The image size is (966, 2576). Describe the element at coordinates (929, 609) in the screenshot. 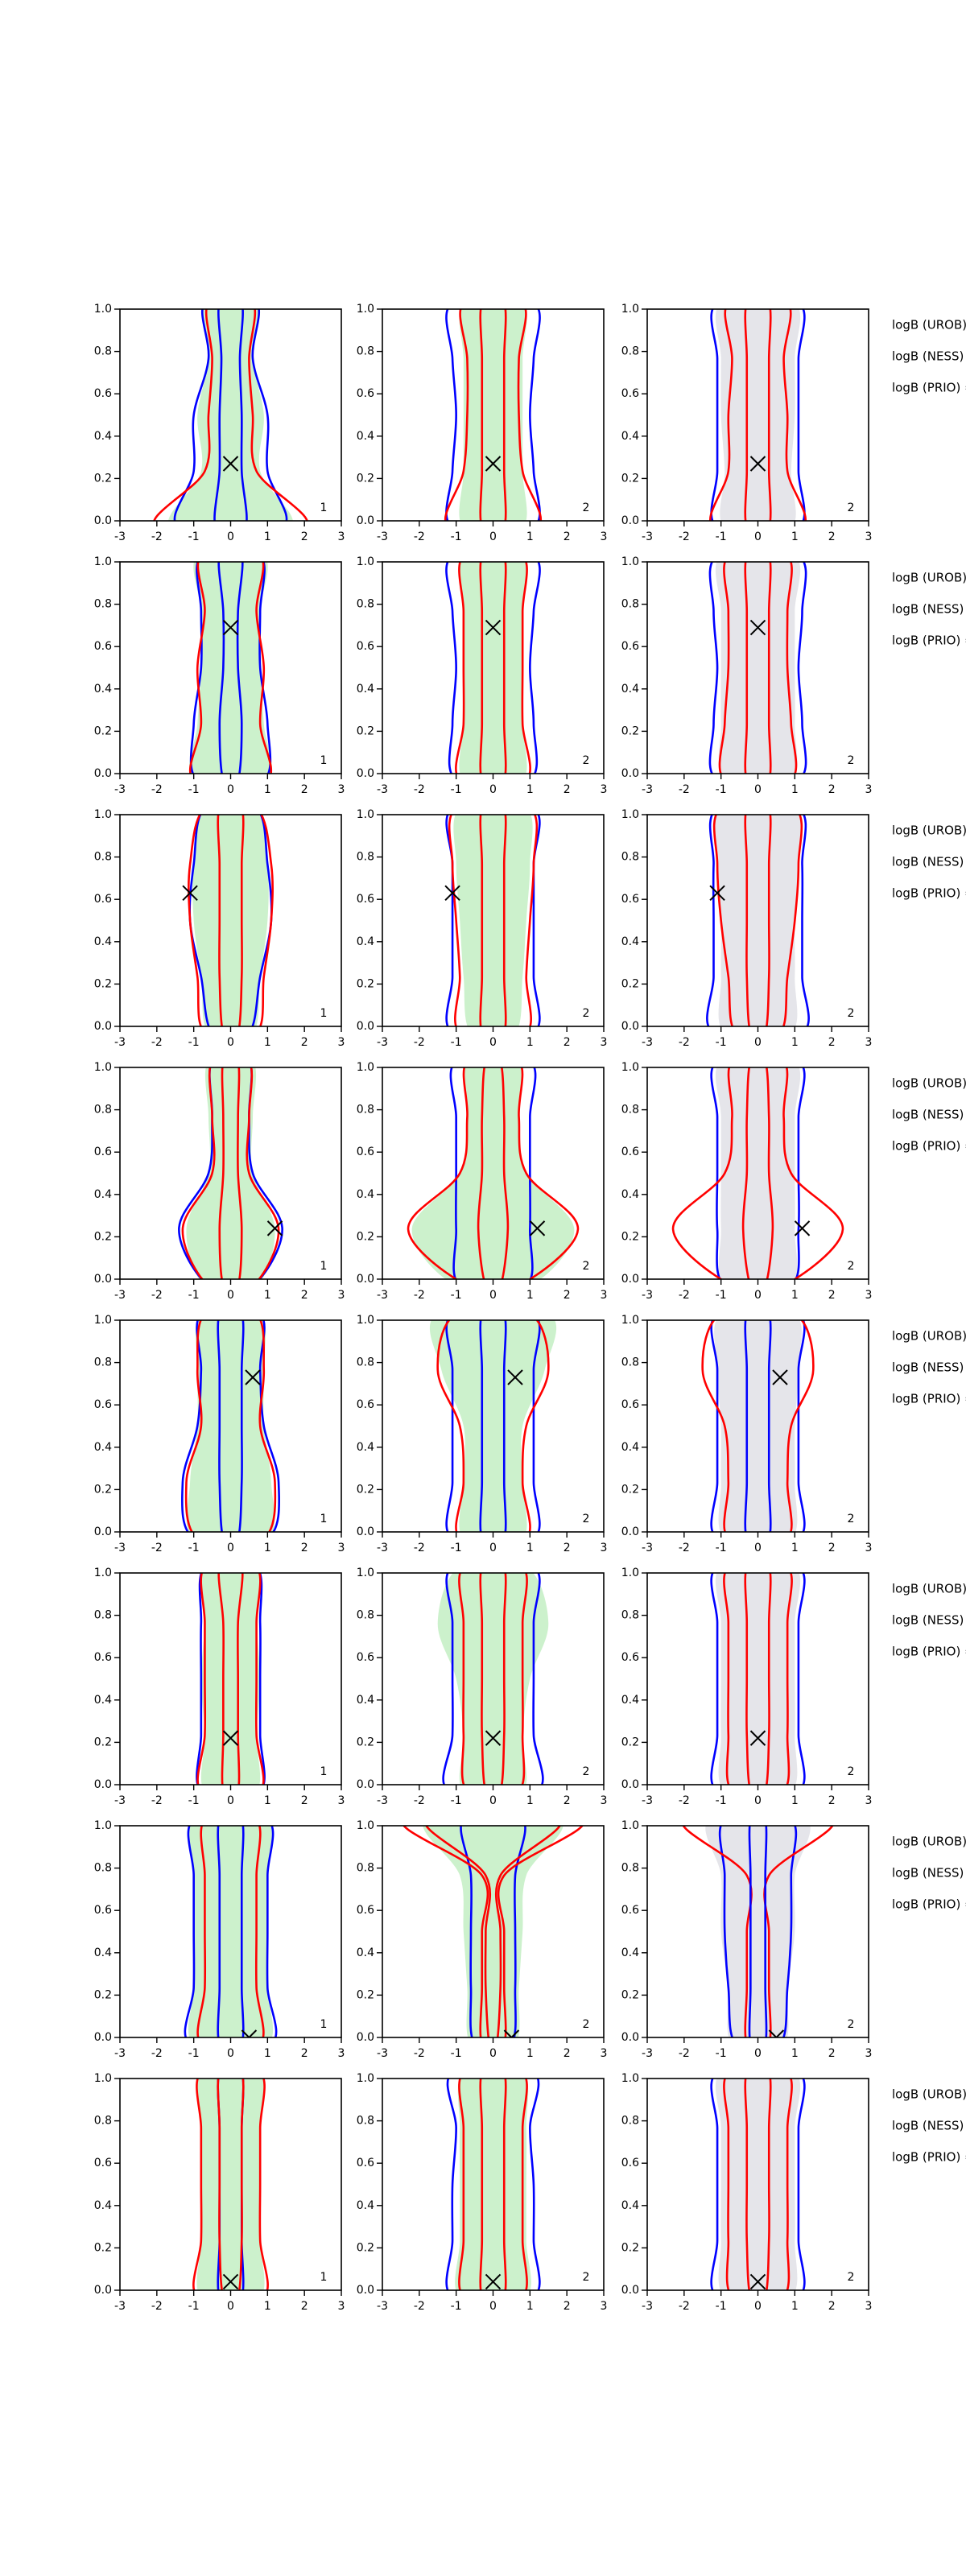

I see `bayes-label: logB (NESS) =` at that location.